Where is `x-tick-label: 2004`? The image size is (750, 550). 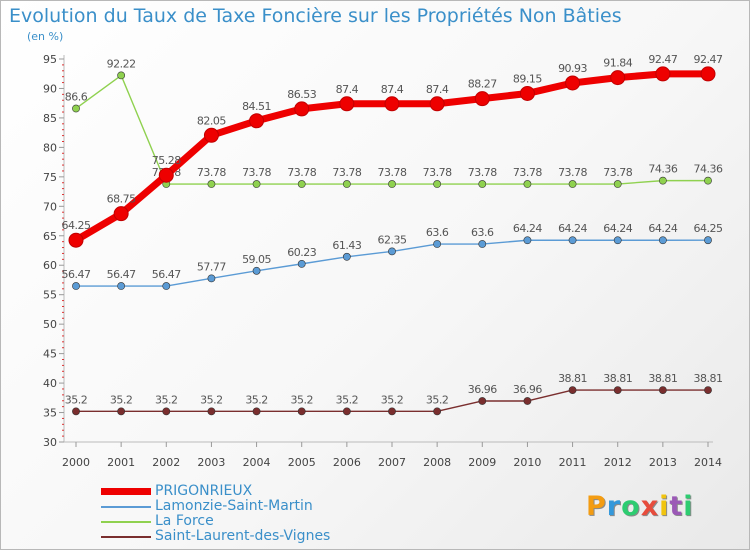 x-tick-label: 2004 is located at coordinates (257, 462).